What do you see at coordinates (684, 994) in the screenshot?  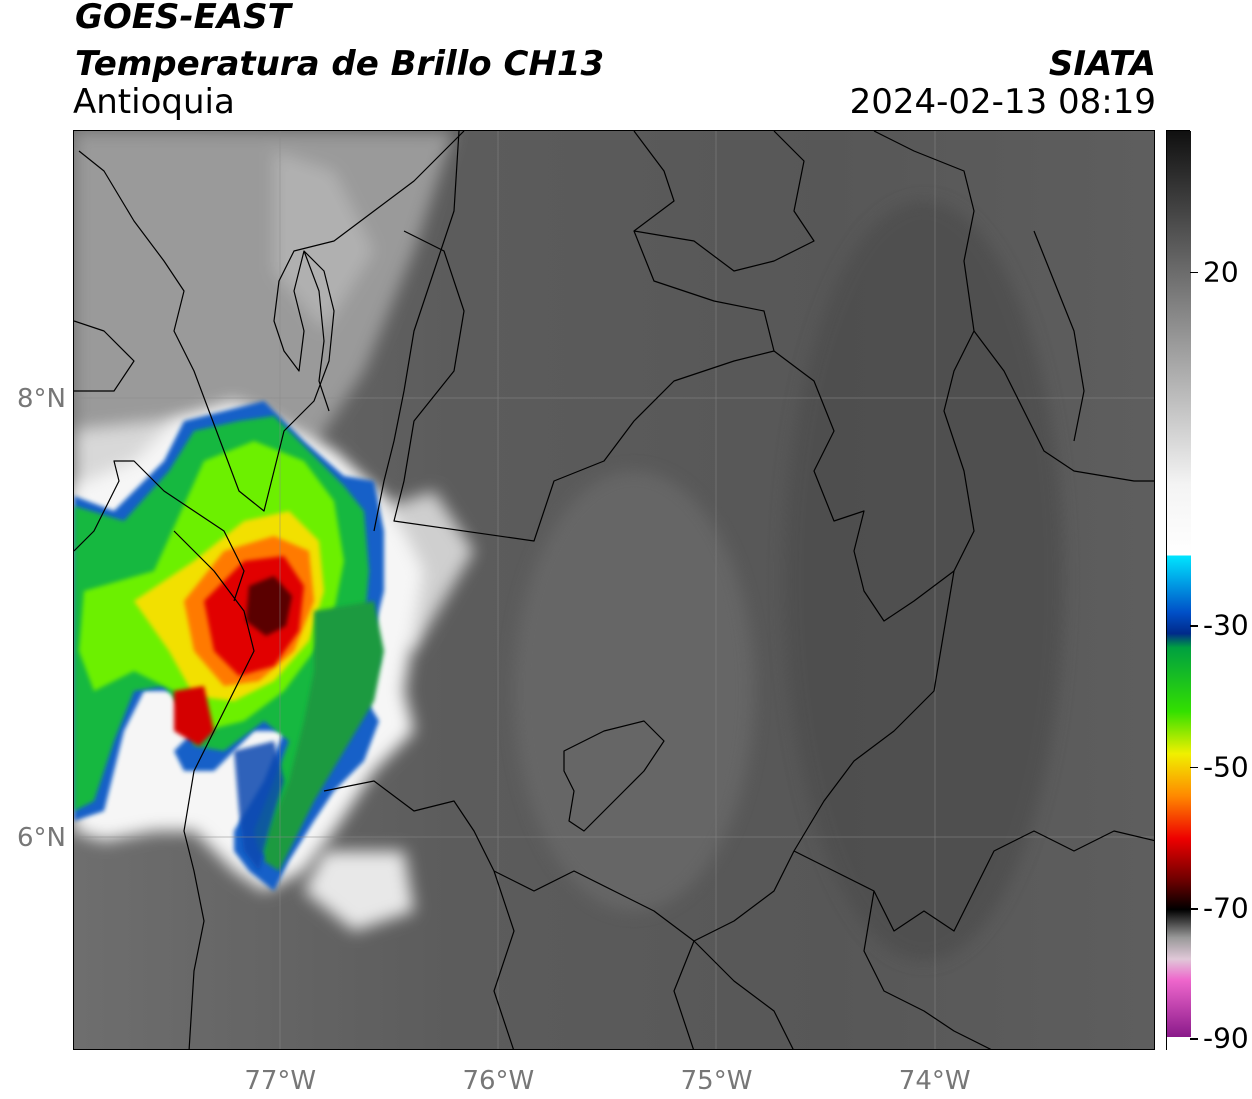 I see `border-cundinamarca` at bounding box center [684, 994].